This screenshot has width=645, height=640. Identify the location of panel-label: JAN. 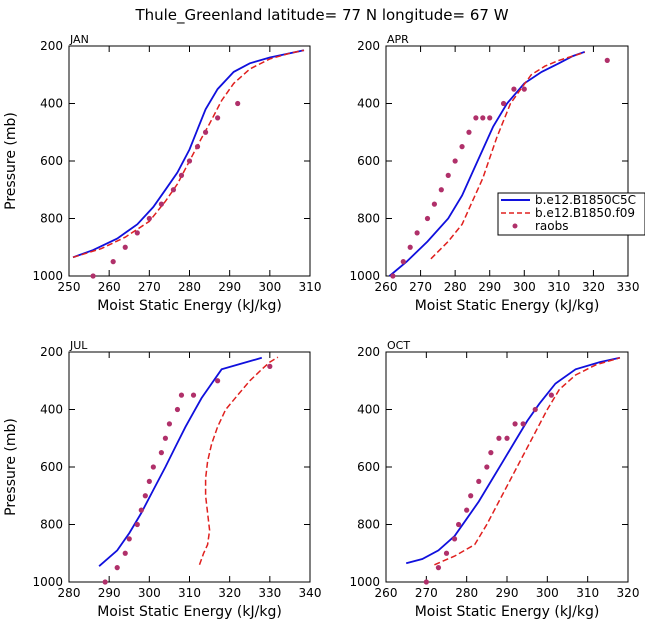
(79, 39).